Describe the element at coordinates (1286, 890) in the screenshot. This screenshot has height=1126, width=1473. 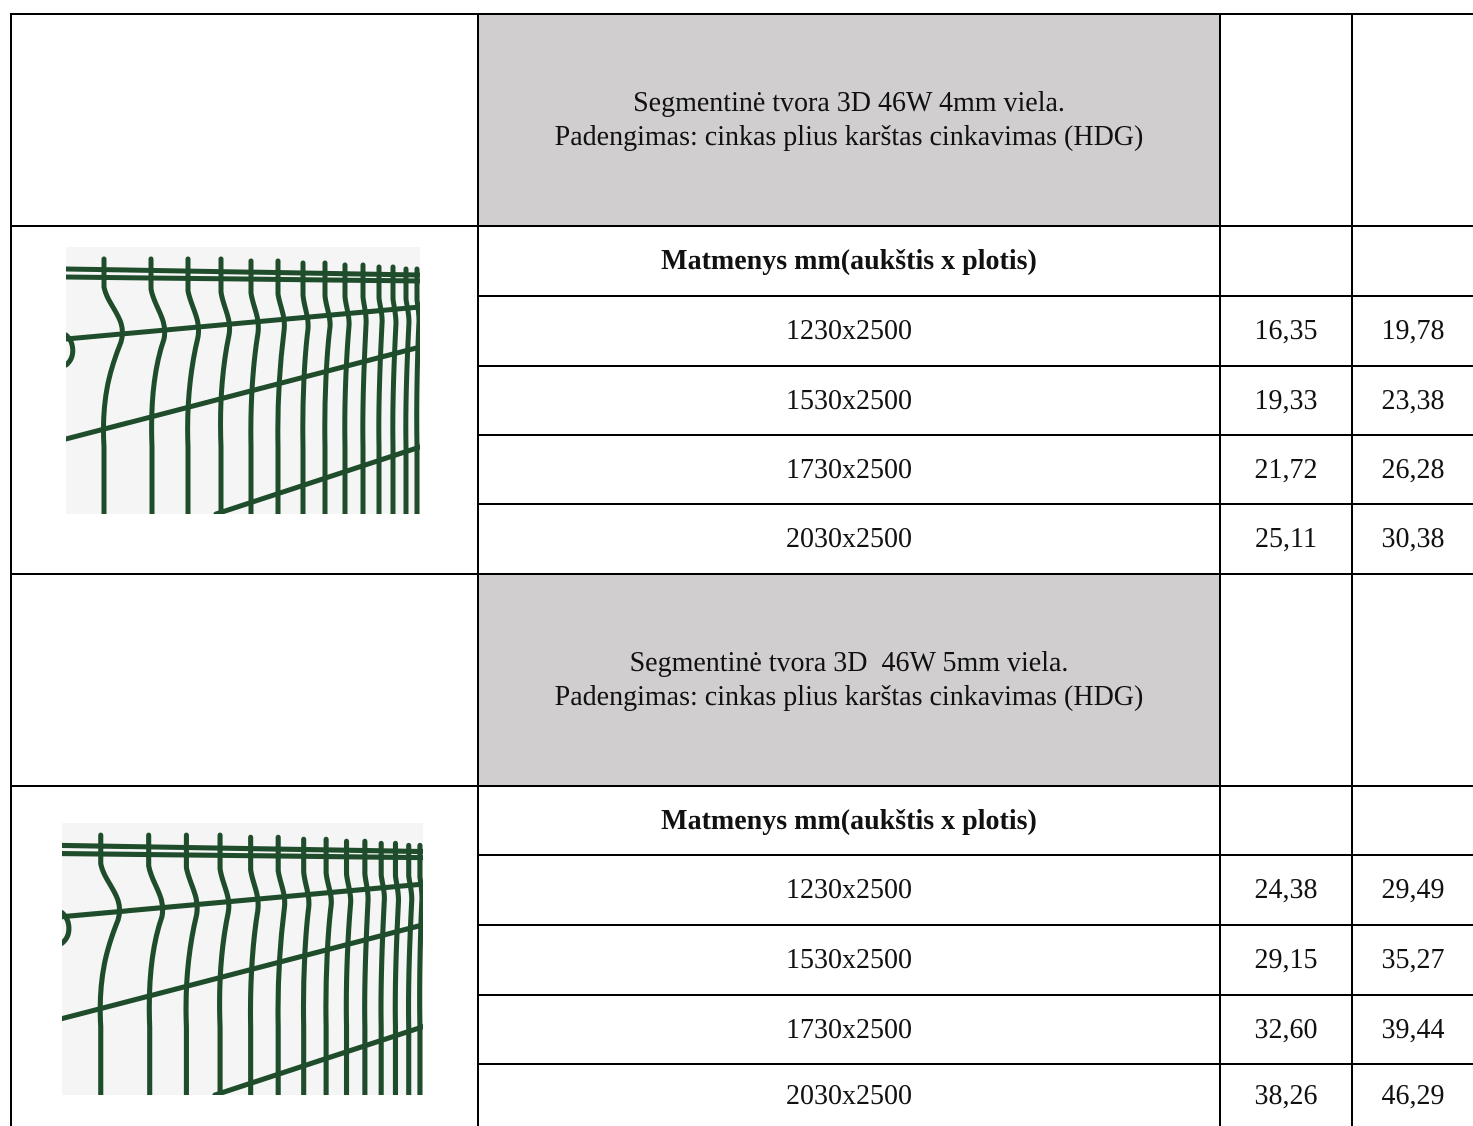
I see `price-cell: 24,38` at that location.